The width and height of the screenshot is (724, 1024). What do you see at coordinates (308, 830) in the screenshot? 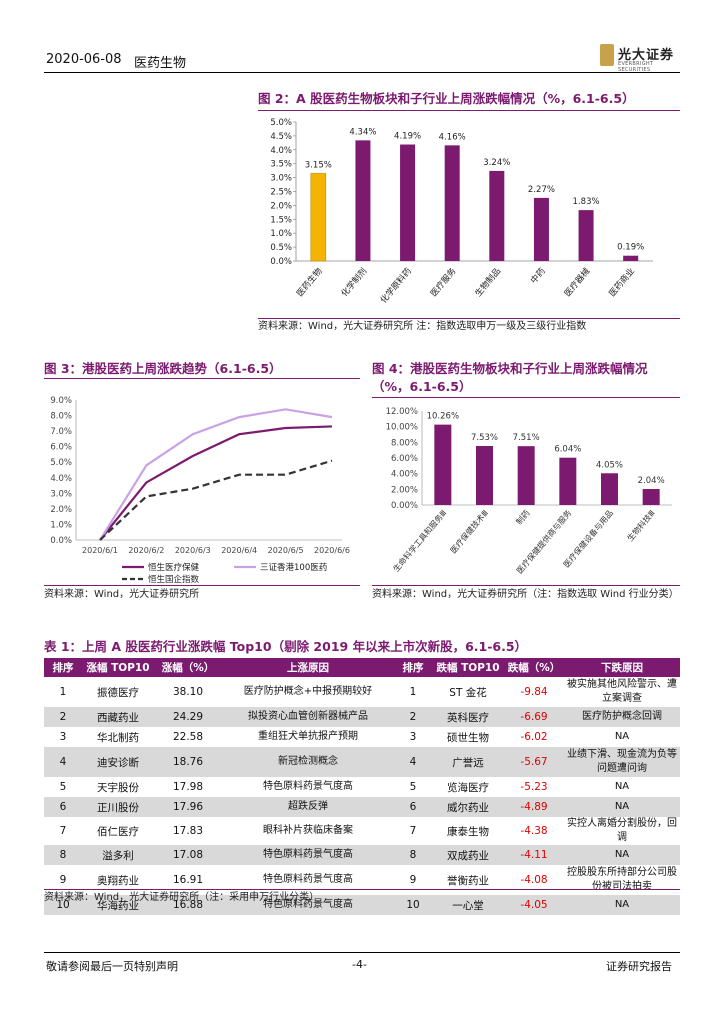
I see `cell-gain-reason: 眼科补片获临床备案` at bounding box center [308, 830].